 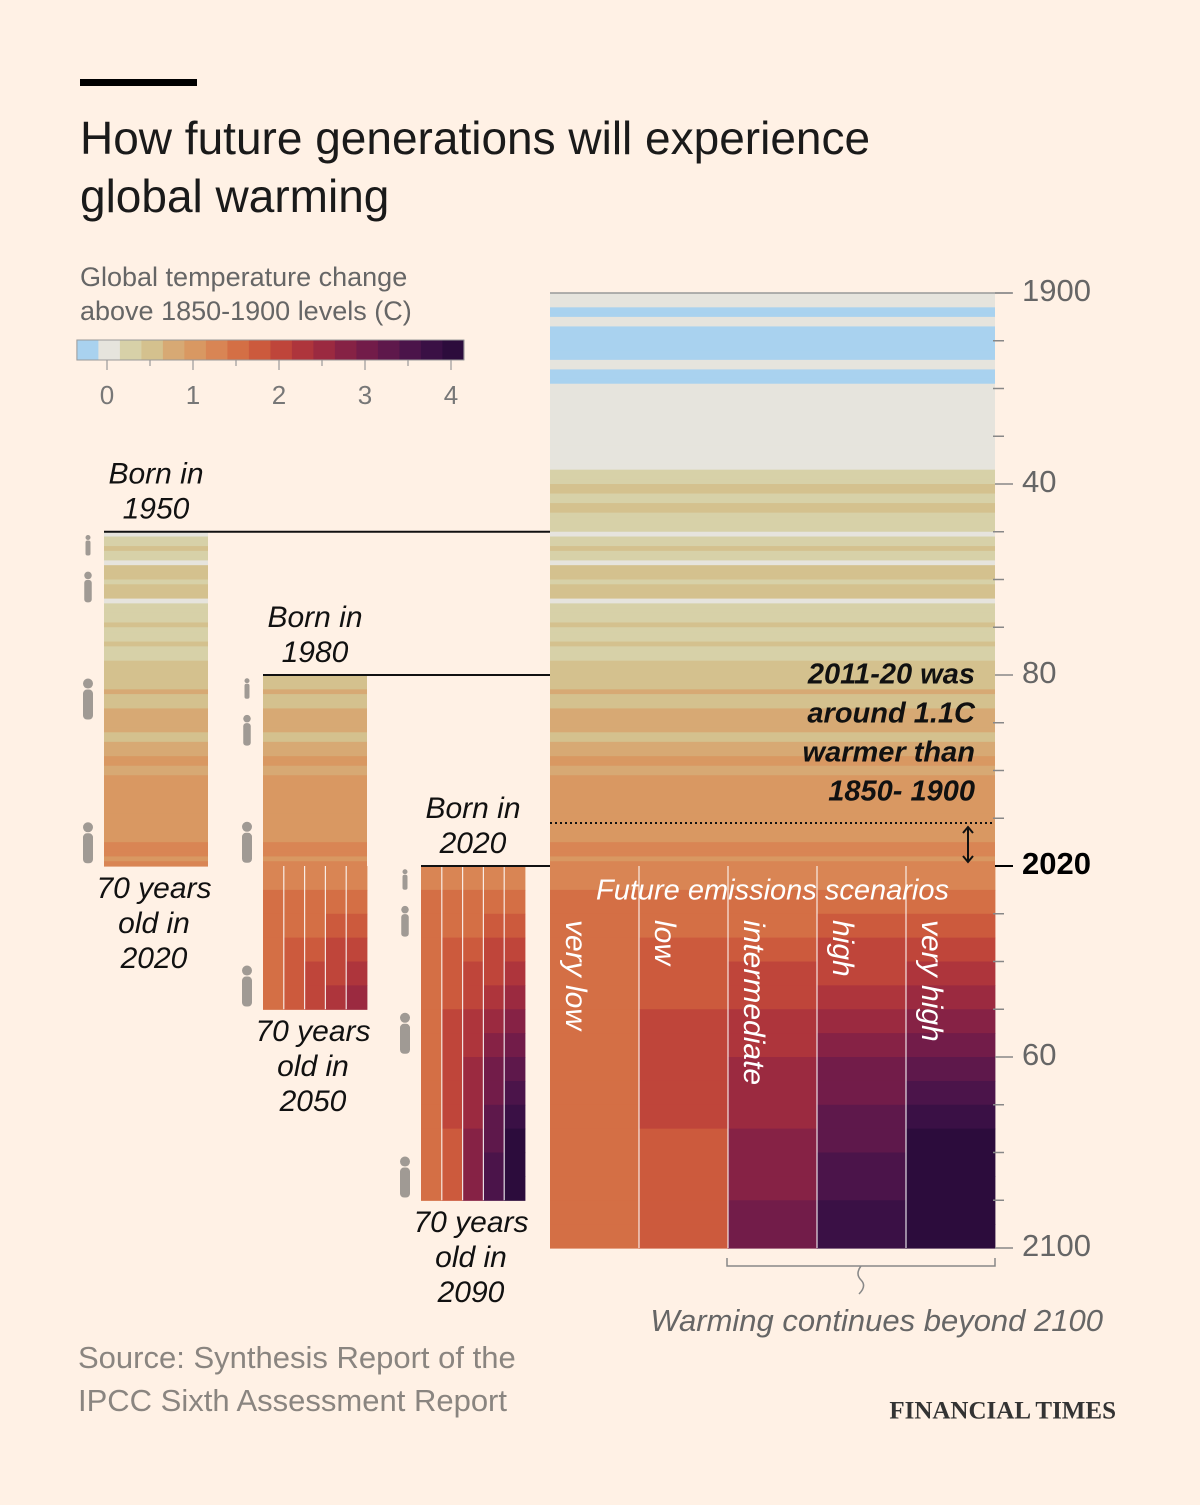 I want to click on y-tick-label: 40, so click(x=1039, y=481).